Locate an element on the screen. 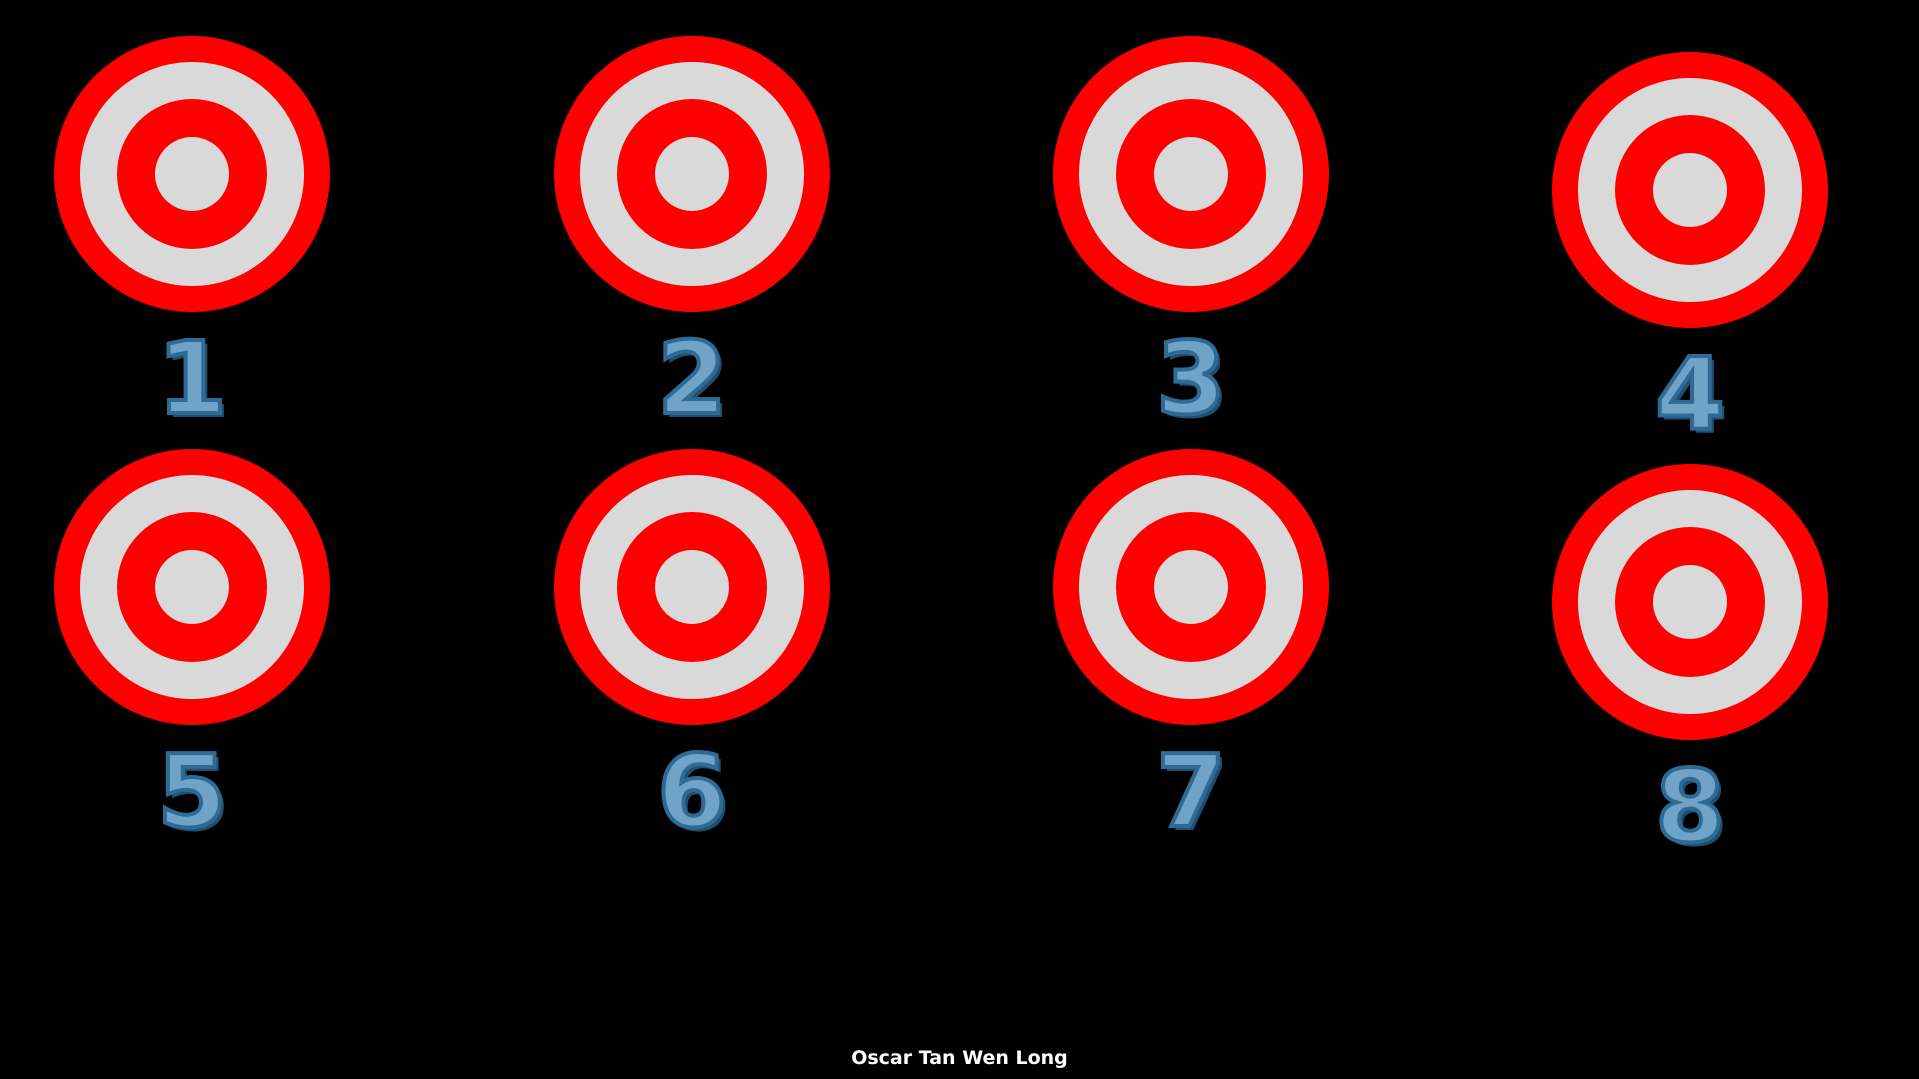 Image resolution: width=1919 pixels, height=1079 pixels. target-number: 2 is located at coordinates (692, 378).